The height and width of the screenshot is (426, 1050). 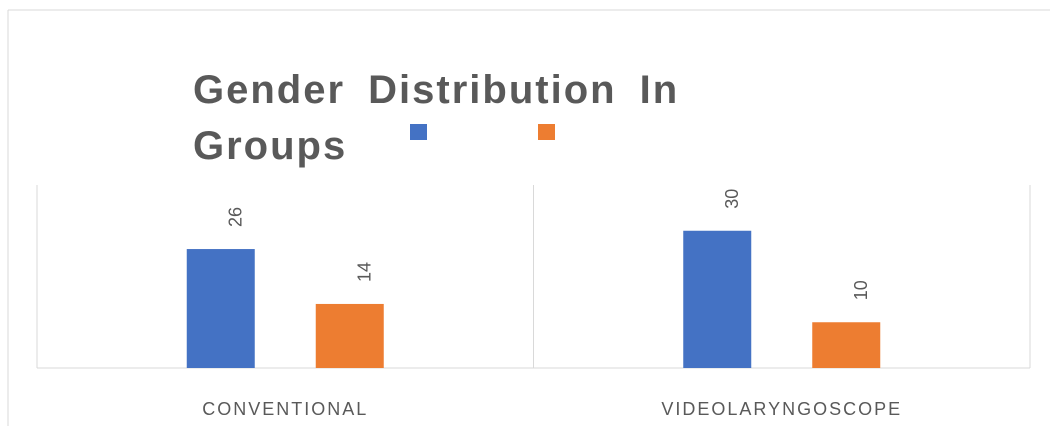 I want to click on data-label: 14, so click(x=365, y=272).